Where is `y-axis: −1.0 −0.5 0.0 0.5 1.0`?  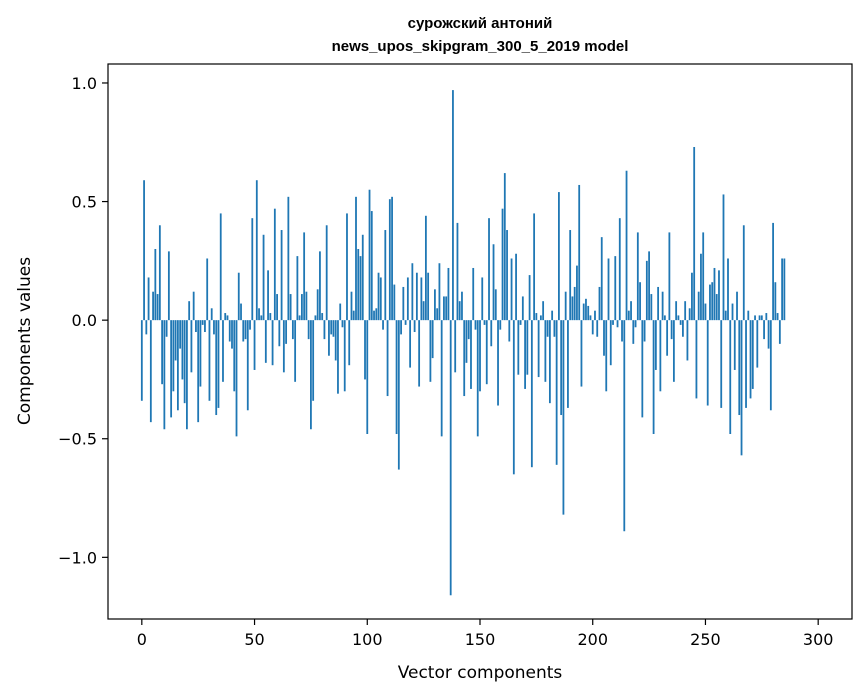
y-axis: −1.0 −0.5 0.0 0.5 1.0 is located at coordinates (83, 320).